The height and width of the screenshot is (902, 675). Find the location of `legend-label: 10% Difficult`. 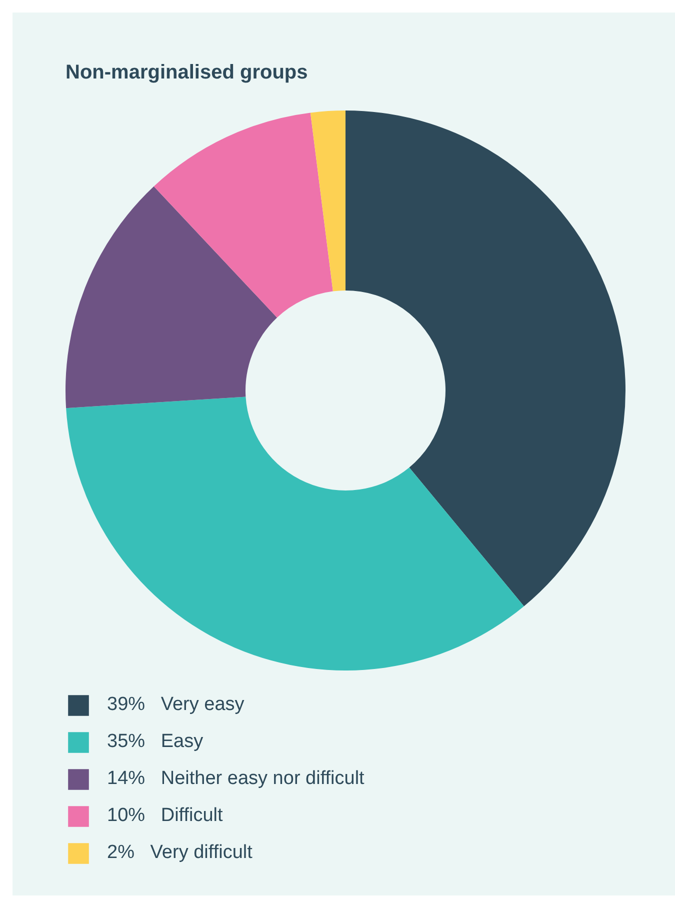

legend-label: 10% Difficult is located at coordinates (165, 816).